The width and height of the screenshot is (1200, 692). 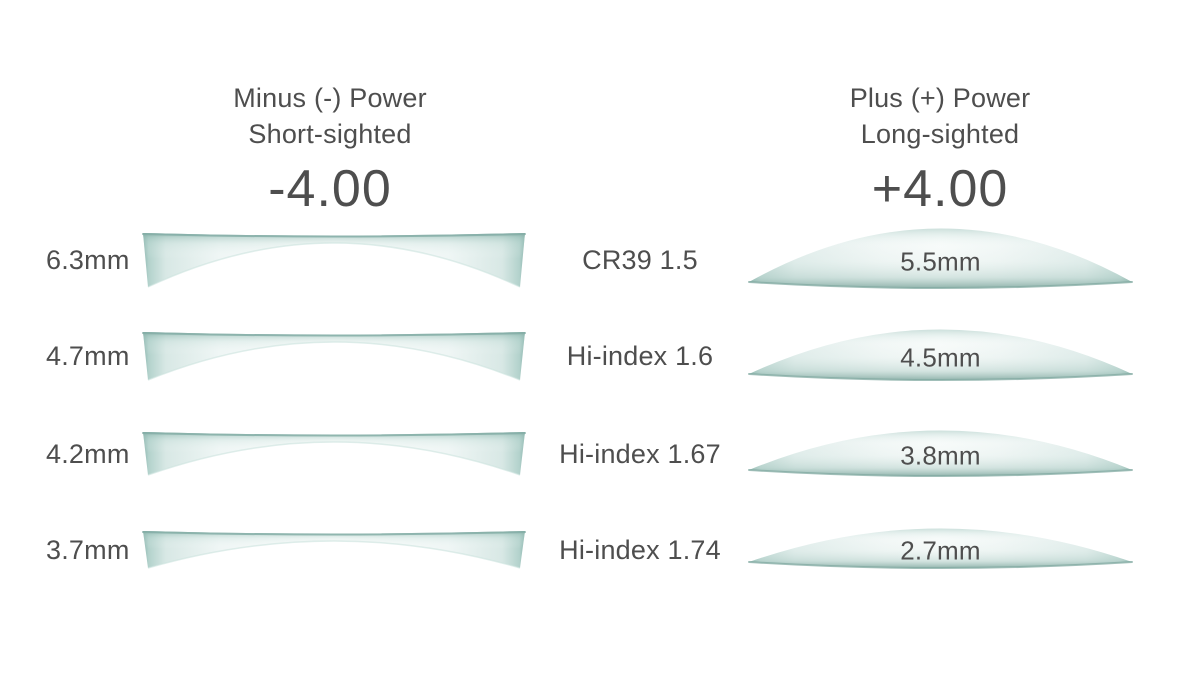 What do you see at coordinates (88, 356) in the screenshot?
I see `minus-lens-thickness-label: 4.7mm` at bounding box center [88, 356].